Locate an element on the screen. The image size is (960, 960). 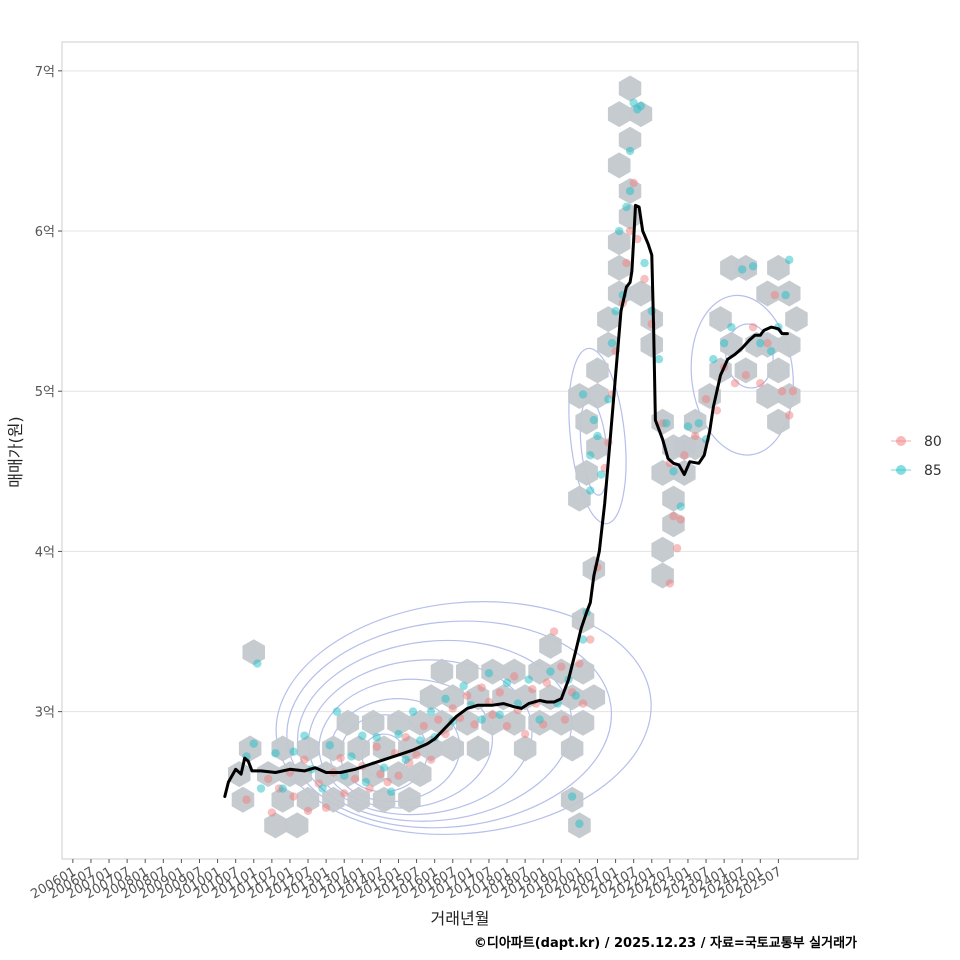
y-tick-label: 7억 is located at coordinates (45, 72).